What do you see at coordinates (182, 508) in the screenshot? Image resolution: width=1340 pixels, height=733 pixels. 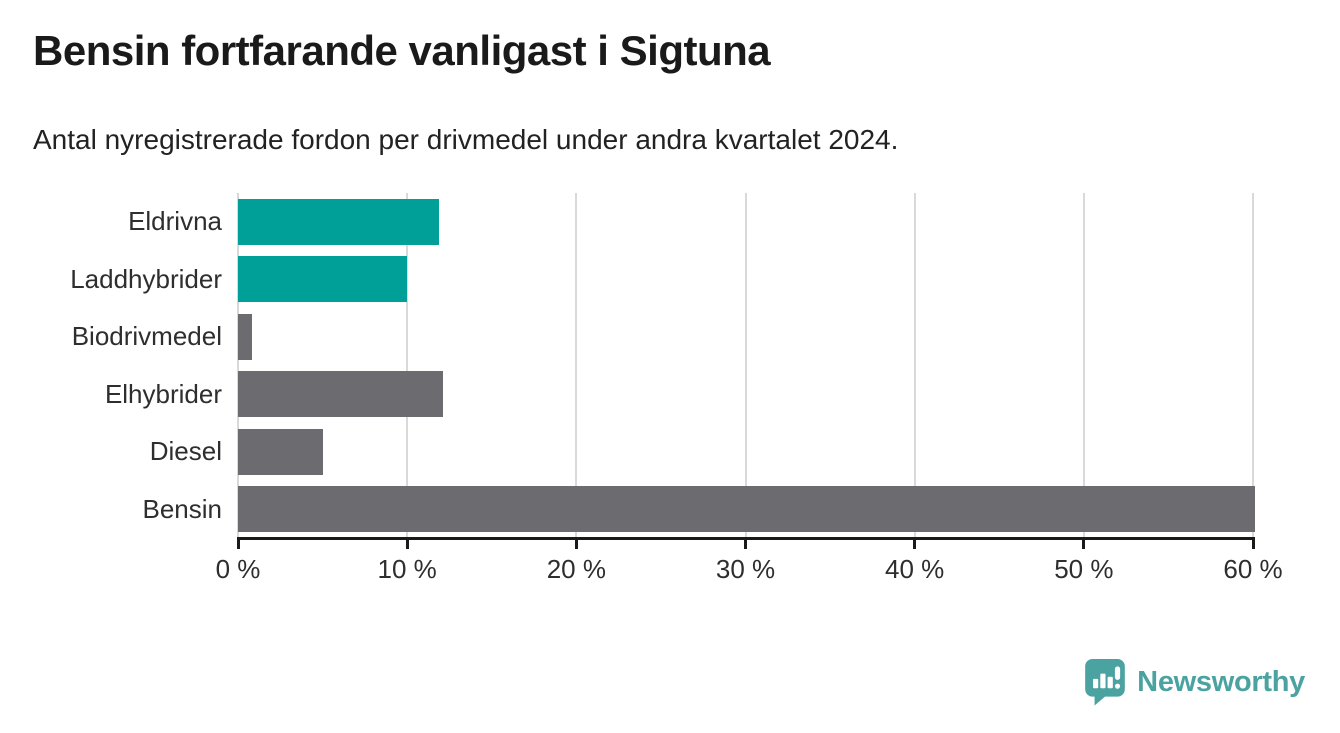 I see `category-label: Bensin` at bounding box center [182, 508].